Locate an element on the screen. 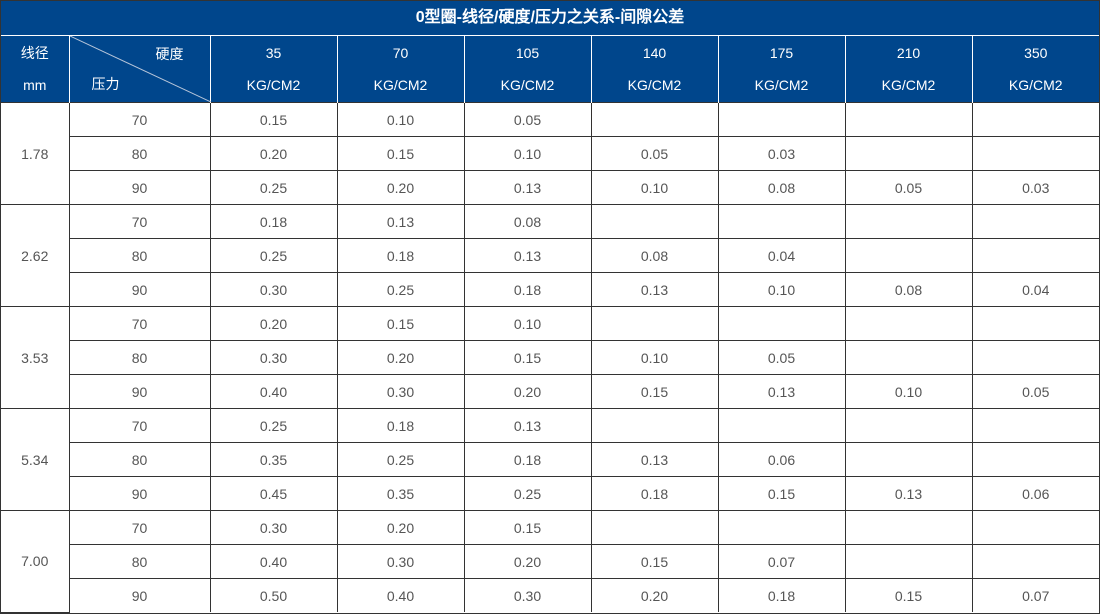 Image resolution: width=1100 pixels, height=614 pixels. table-row: 90 0.45 0.35 0.25 0.18 0.15 0.13 0.06 is located at coordinates (550, 493).